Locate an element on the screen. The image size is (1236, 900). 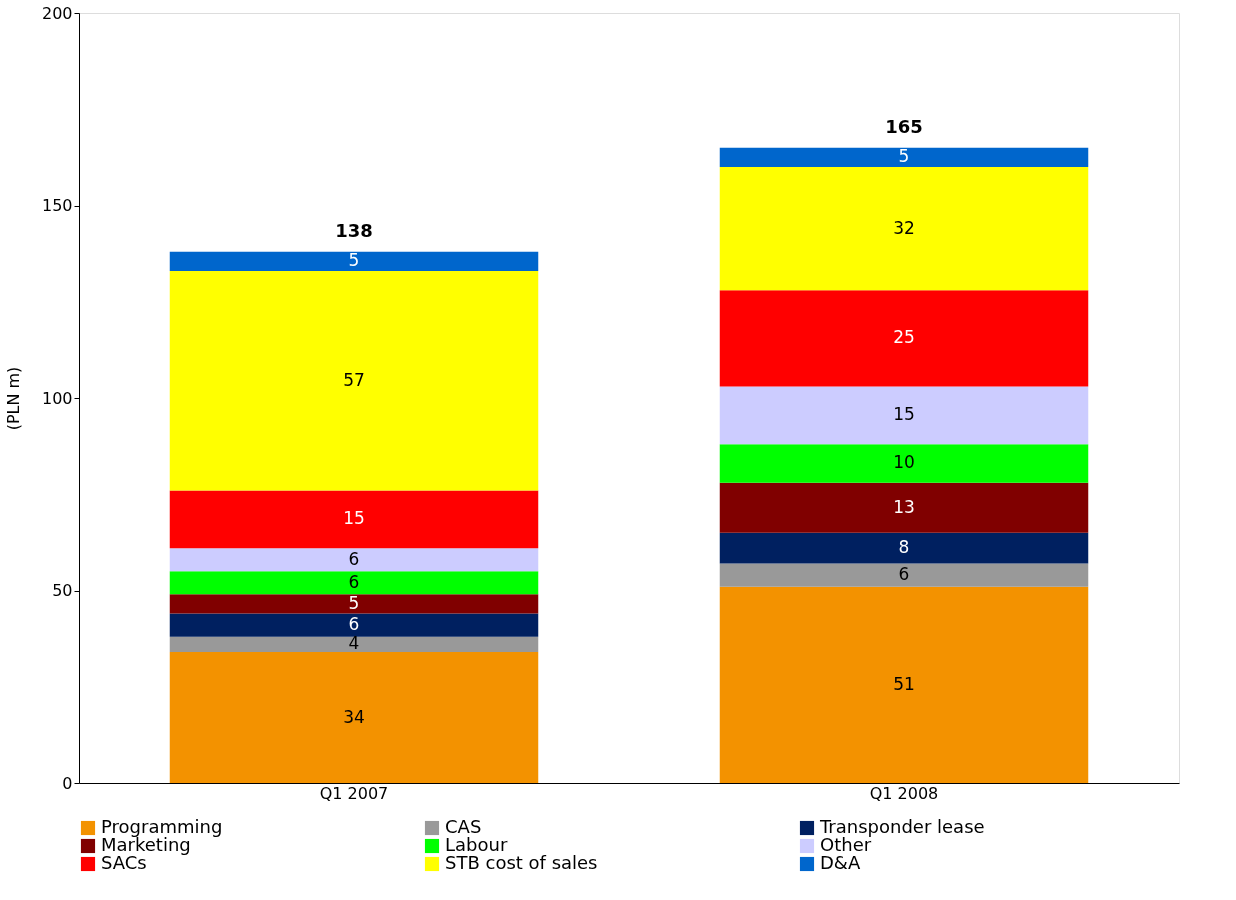
legend-label: Programming is located at coordinates (162, 826).